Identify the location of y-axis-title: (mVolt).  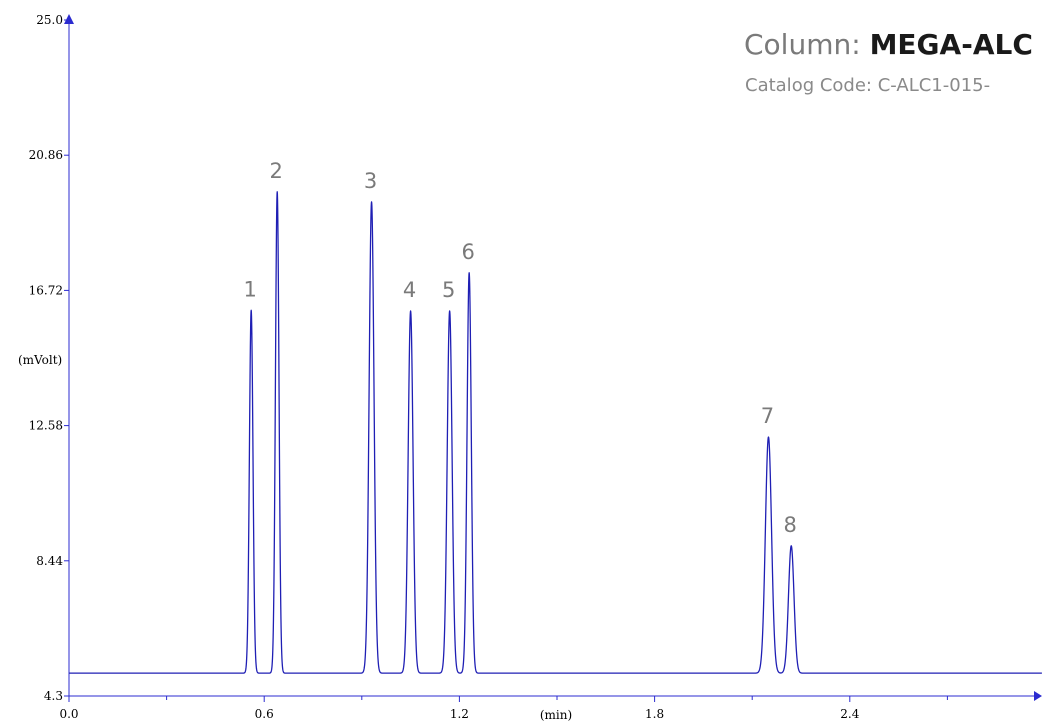
(40, 360).